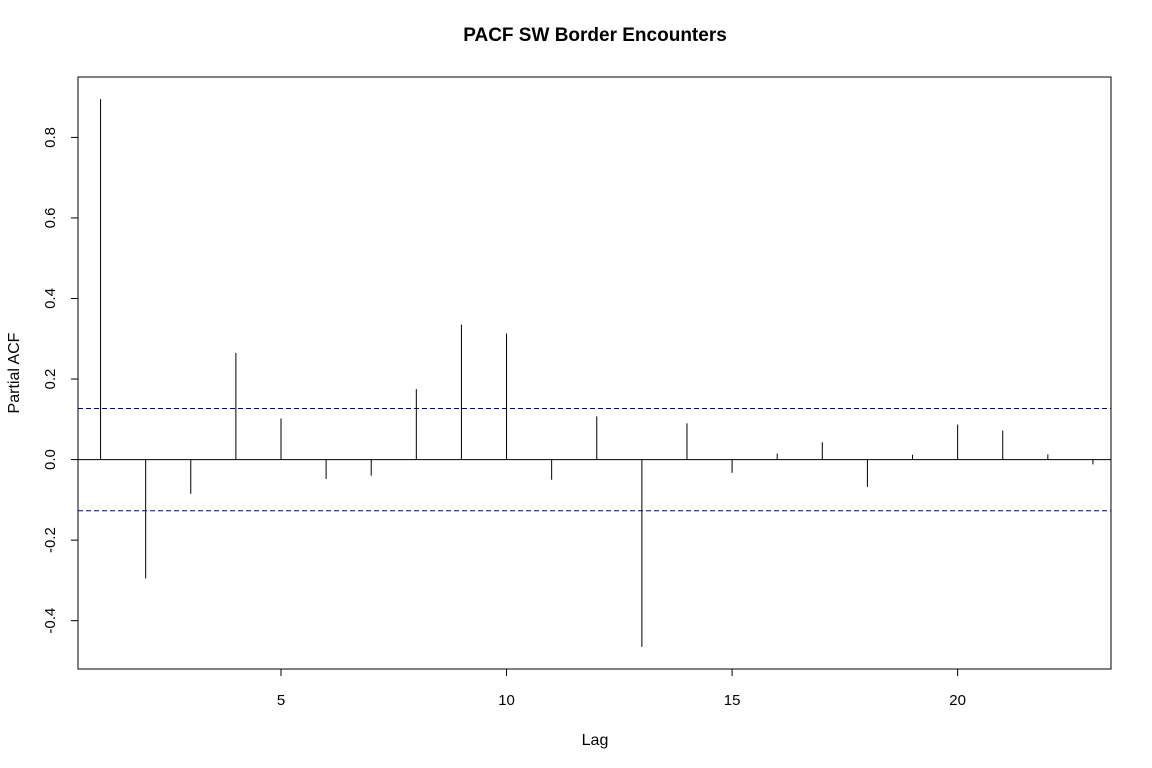  I want to click on y-tick-label: 0.2, so click(50, 379).